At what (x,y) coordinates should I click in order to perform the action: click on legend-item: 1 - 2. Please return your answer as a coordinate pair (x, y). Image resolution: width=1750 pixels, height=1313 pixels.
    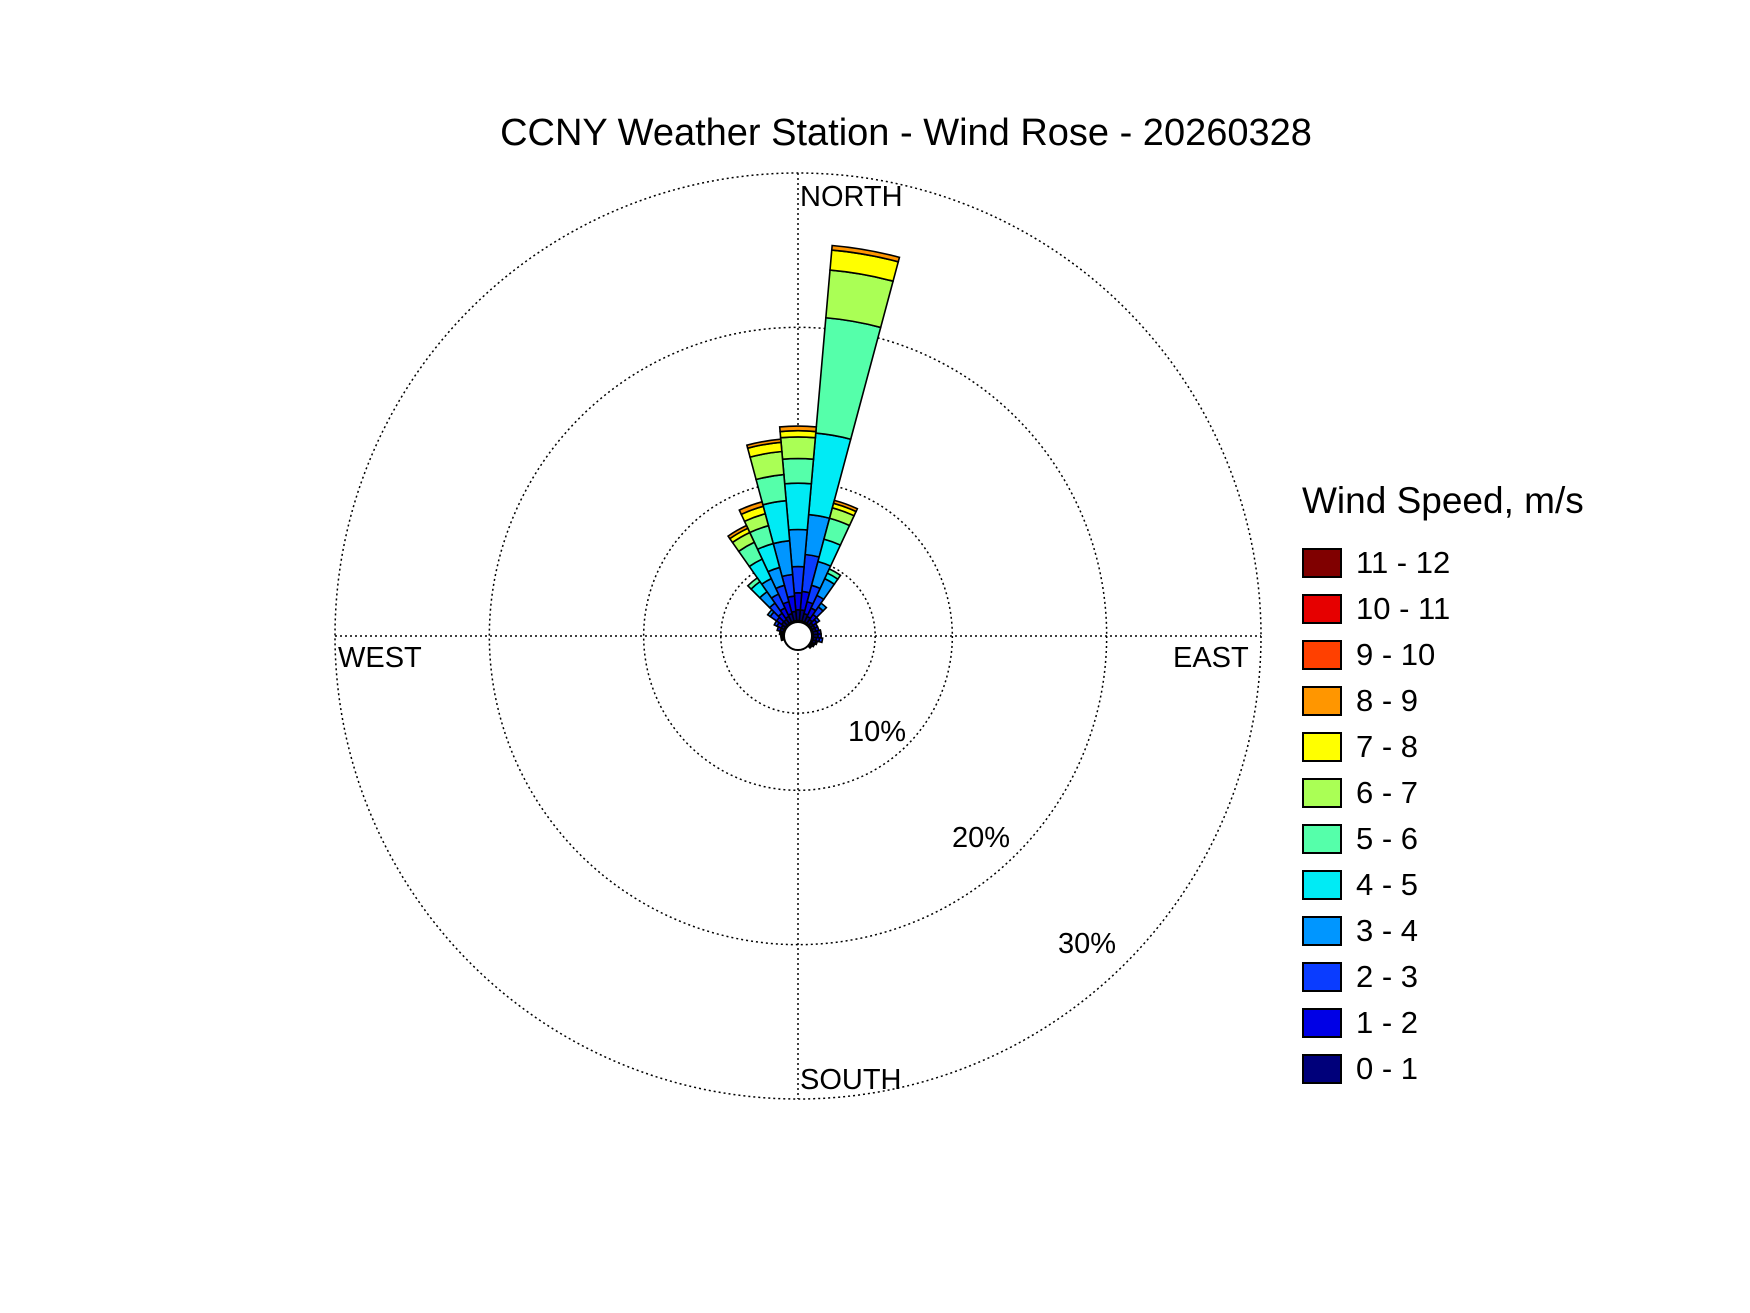
    Looking at the image, I should click on (1443, 1023).